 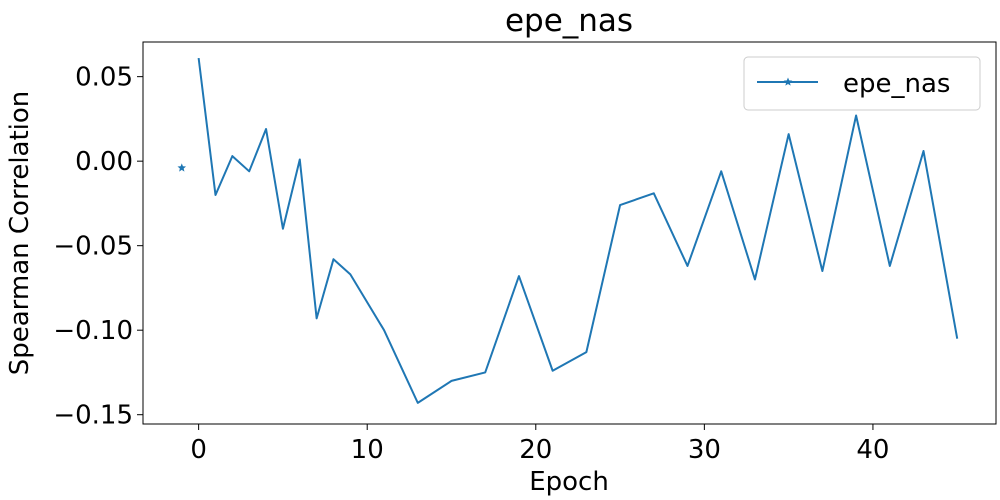 What do you see at coordinates (704, 450) in the screenshot?
I see `x-tick-label: 30` at bounding box center [704, 450].